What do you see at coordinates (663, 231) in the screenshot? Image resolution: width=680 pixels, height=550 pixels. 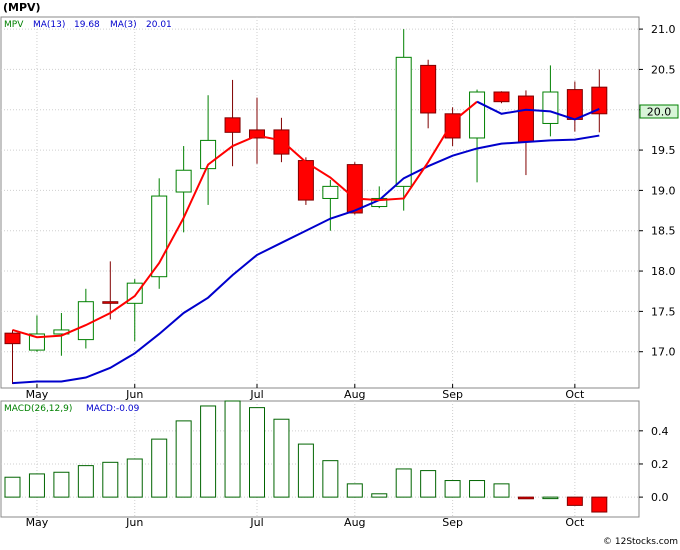 I see `price-y-tick-label: 18.5` at bounding box center [663, 231].